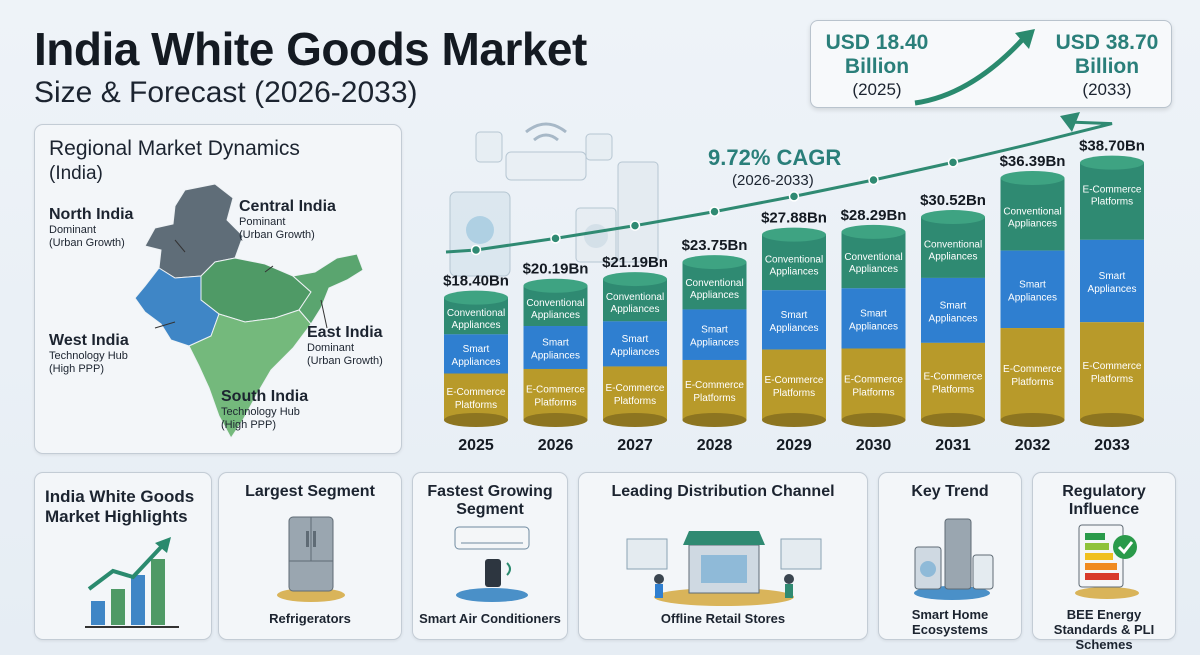 The height and width of the screenshot is (655, 1200). What do you see at coordinates (249, 311) in the screenshot?
I see `india-map-icon` at bounding box center [249, 311].